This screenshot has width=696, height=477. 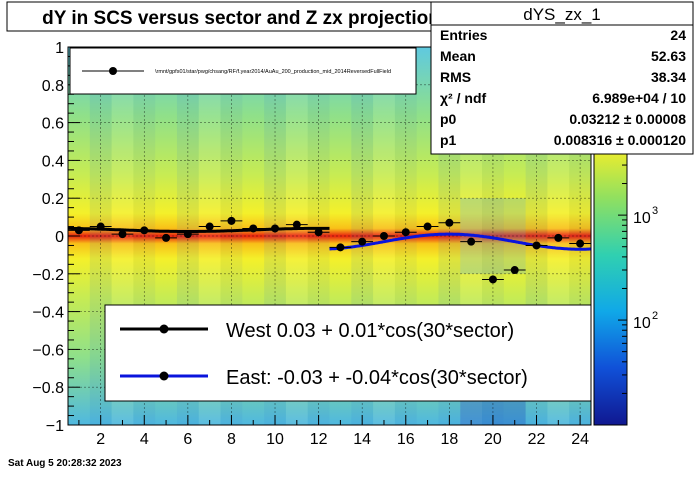 What do you see at coordinates (275, 439) in the screenshot?
I see `x-tick-label: 10` at bounding box center [275, 439].